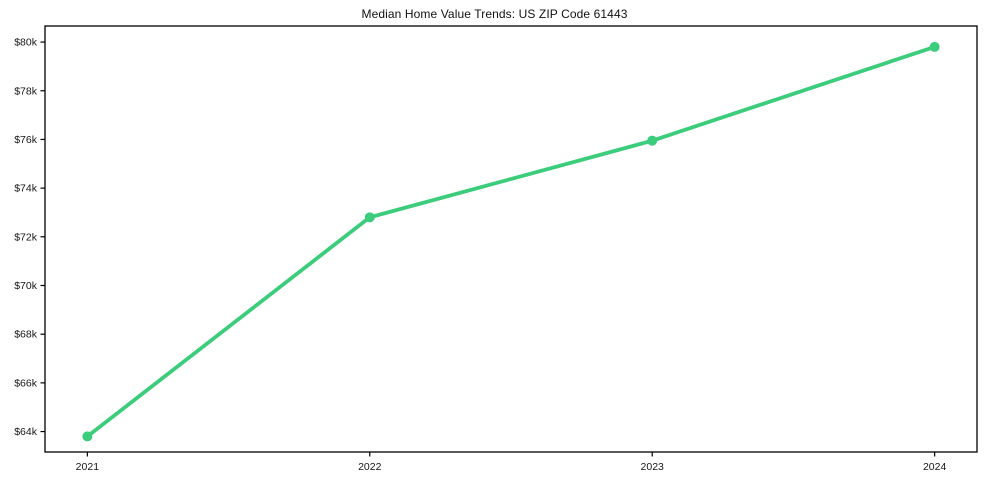 The width and height of the screenshot is (989, 490). I want to click on y-tick-label: $72k, so click(26, 237).